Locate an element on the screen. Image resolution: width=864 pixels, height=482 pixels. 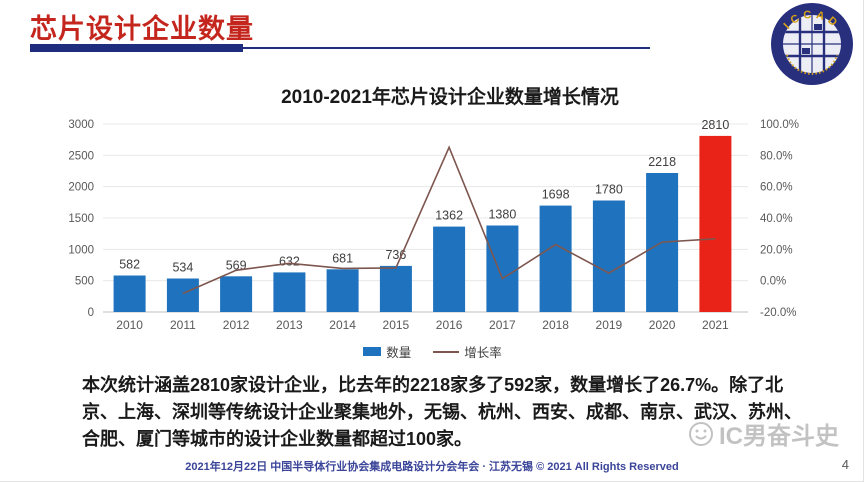
page-number: 4 is located at coordinates (845, 464).